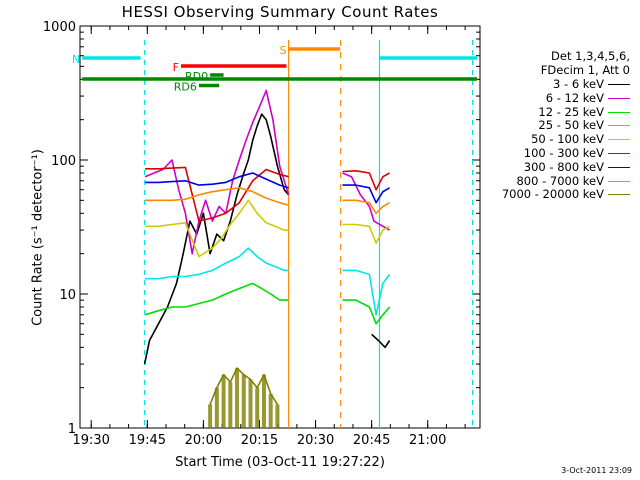  Describe the element at coordinates (283, 50) in the screenshot. I see `flag-label: S` at that location.